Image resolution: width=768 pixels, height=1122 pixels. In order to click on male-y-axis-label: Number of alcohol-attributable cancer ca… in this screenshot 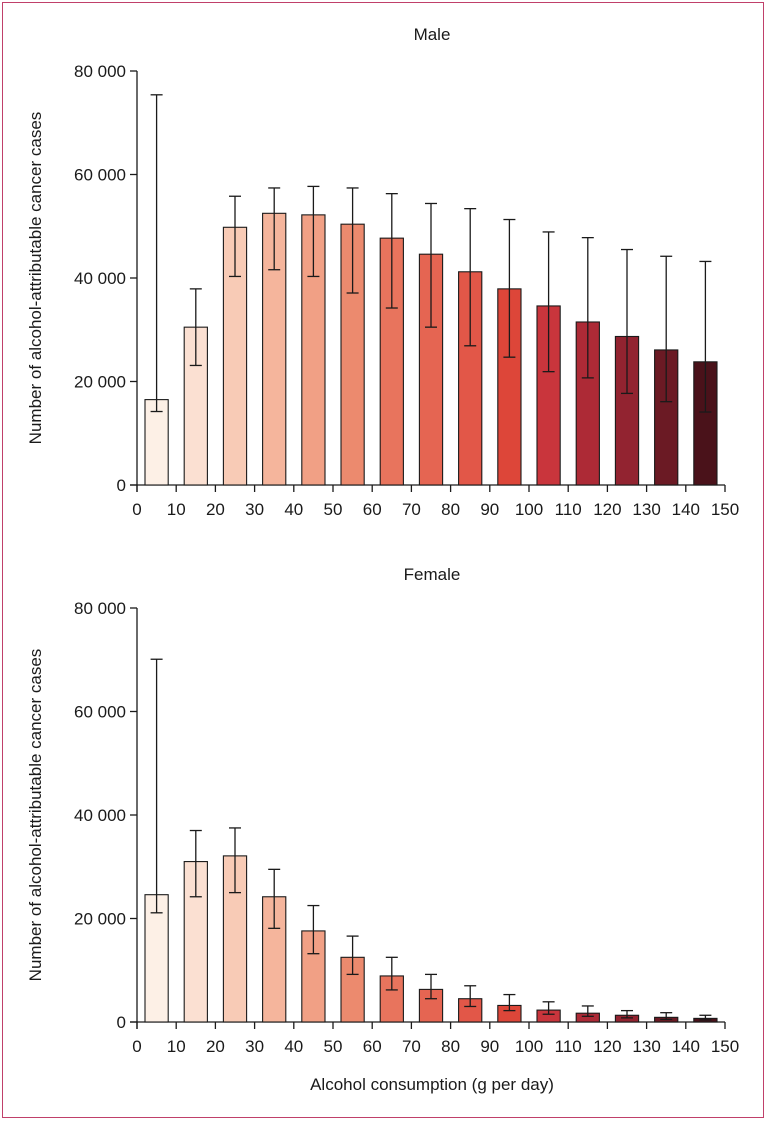, I will do `click(35, 278)`.